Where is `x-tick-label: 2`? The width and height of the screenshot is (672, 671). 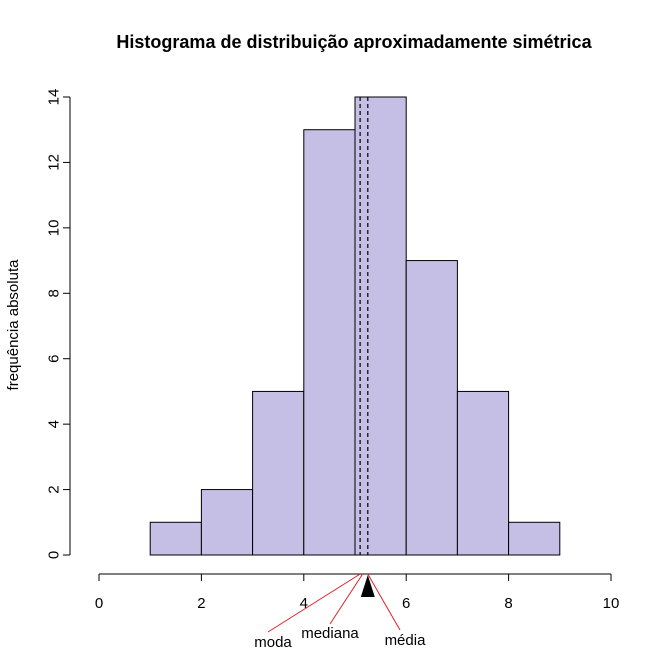
x-tick-label: 2 is located at coordinates (201, 603).